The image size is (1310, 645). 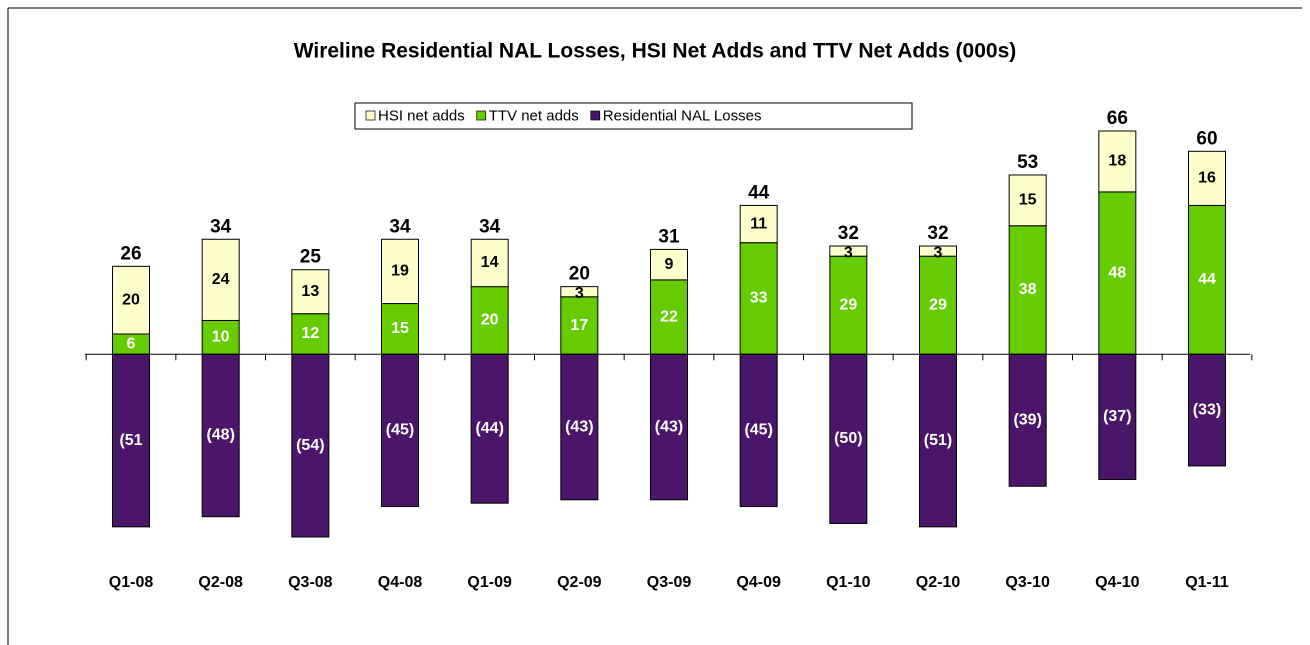 I want to click on legend-box, so click(x=633, y=116).